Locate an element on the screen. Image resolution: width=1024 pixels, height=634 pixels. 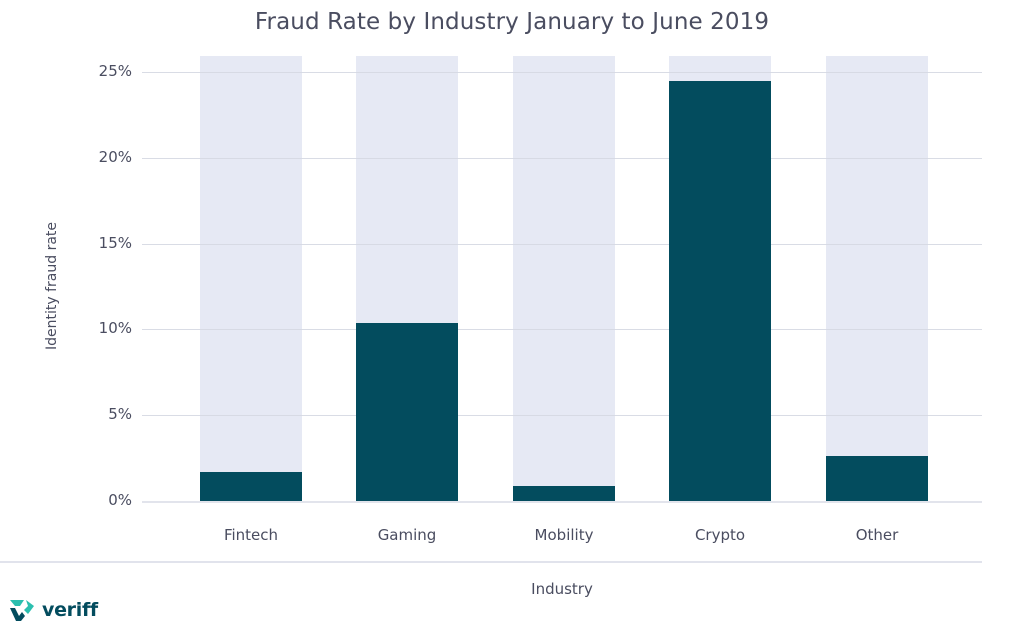
bar-background-mobility is located at coordinates (564, 278).